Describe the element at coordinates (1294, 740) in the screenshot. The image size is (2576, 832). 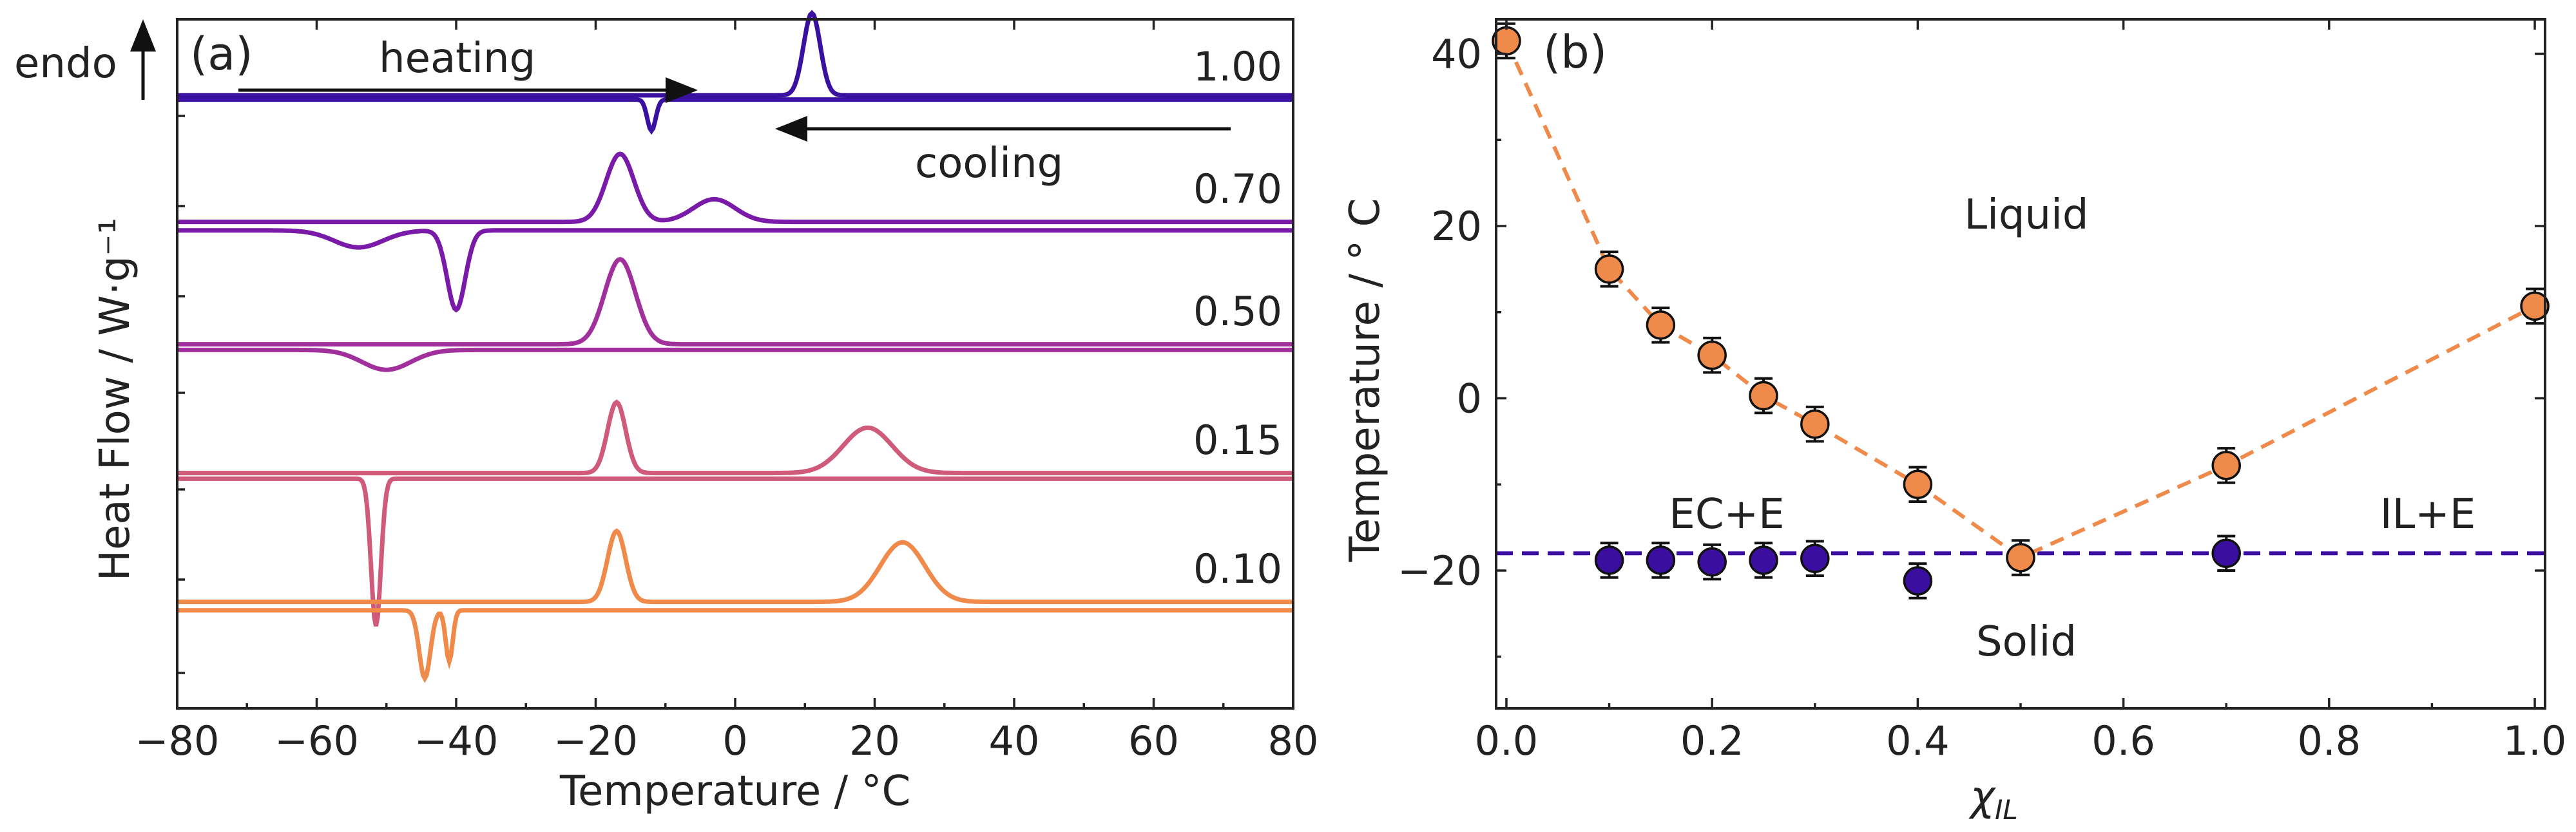
I see `x-tick-label: 80` at that location.